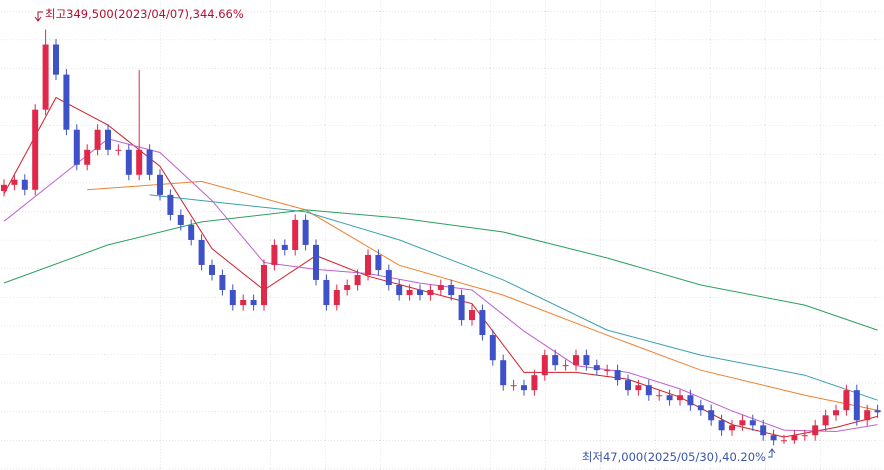 This screenshot has height=470, width=884. Describe the element at coordinates (674, 457) in the screenshot. I see `low-annotation: 최저47,000(2025/05/30),40.20%` at that location.